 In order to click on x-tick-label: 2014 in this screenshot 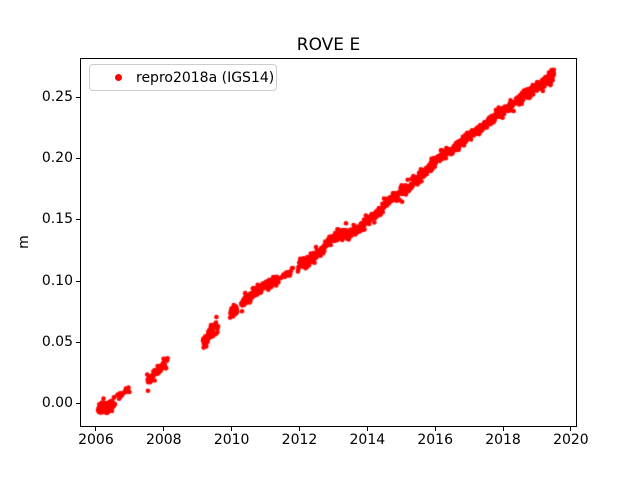, I will do `click(367, 440)`.